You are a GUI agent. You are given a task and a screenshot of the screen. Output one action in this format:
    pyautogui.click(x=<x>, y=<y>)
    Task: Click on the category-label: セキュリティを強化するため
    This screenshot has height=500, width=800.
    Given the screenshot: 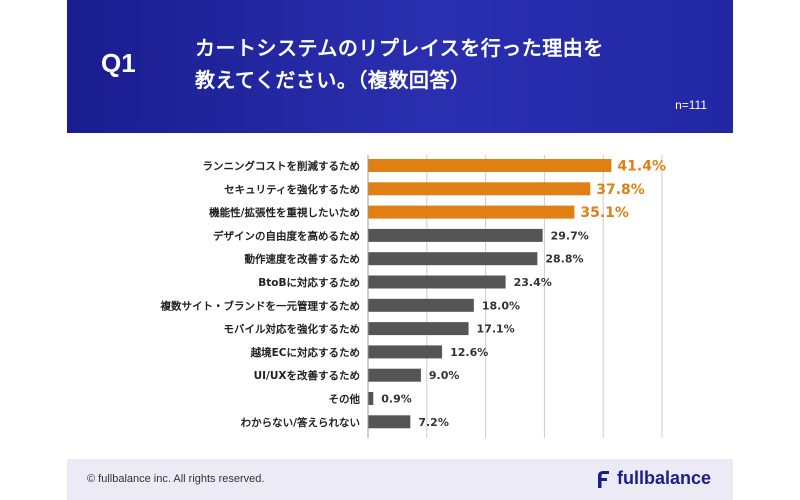 What is the action you would take?
    pyautogui.click(x=292, y=189)
    